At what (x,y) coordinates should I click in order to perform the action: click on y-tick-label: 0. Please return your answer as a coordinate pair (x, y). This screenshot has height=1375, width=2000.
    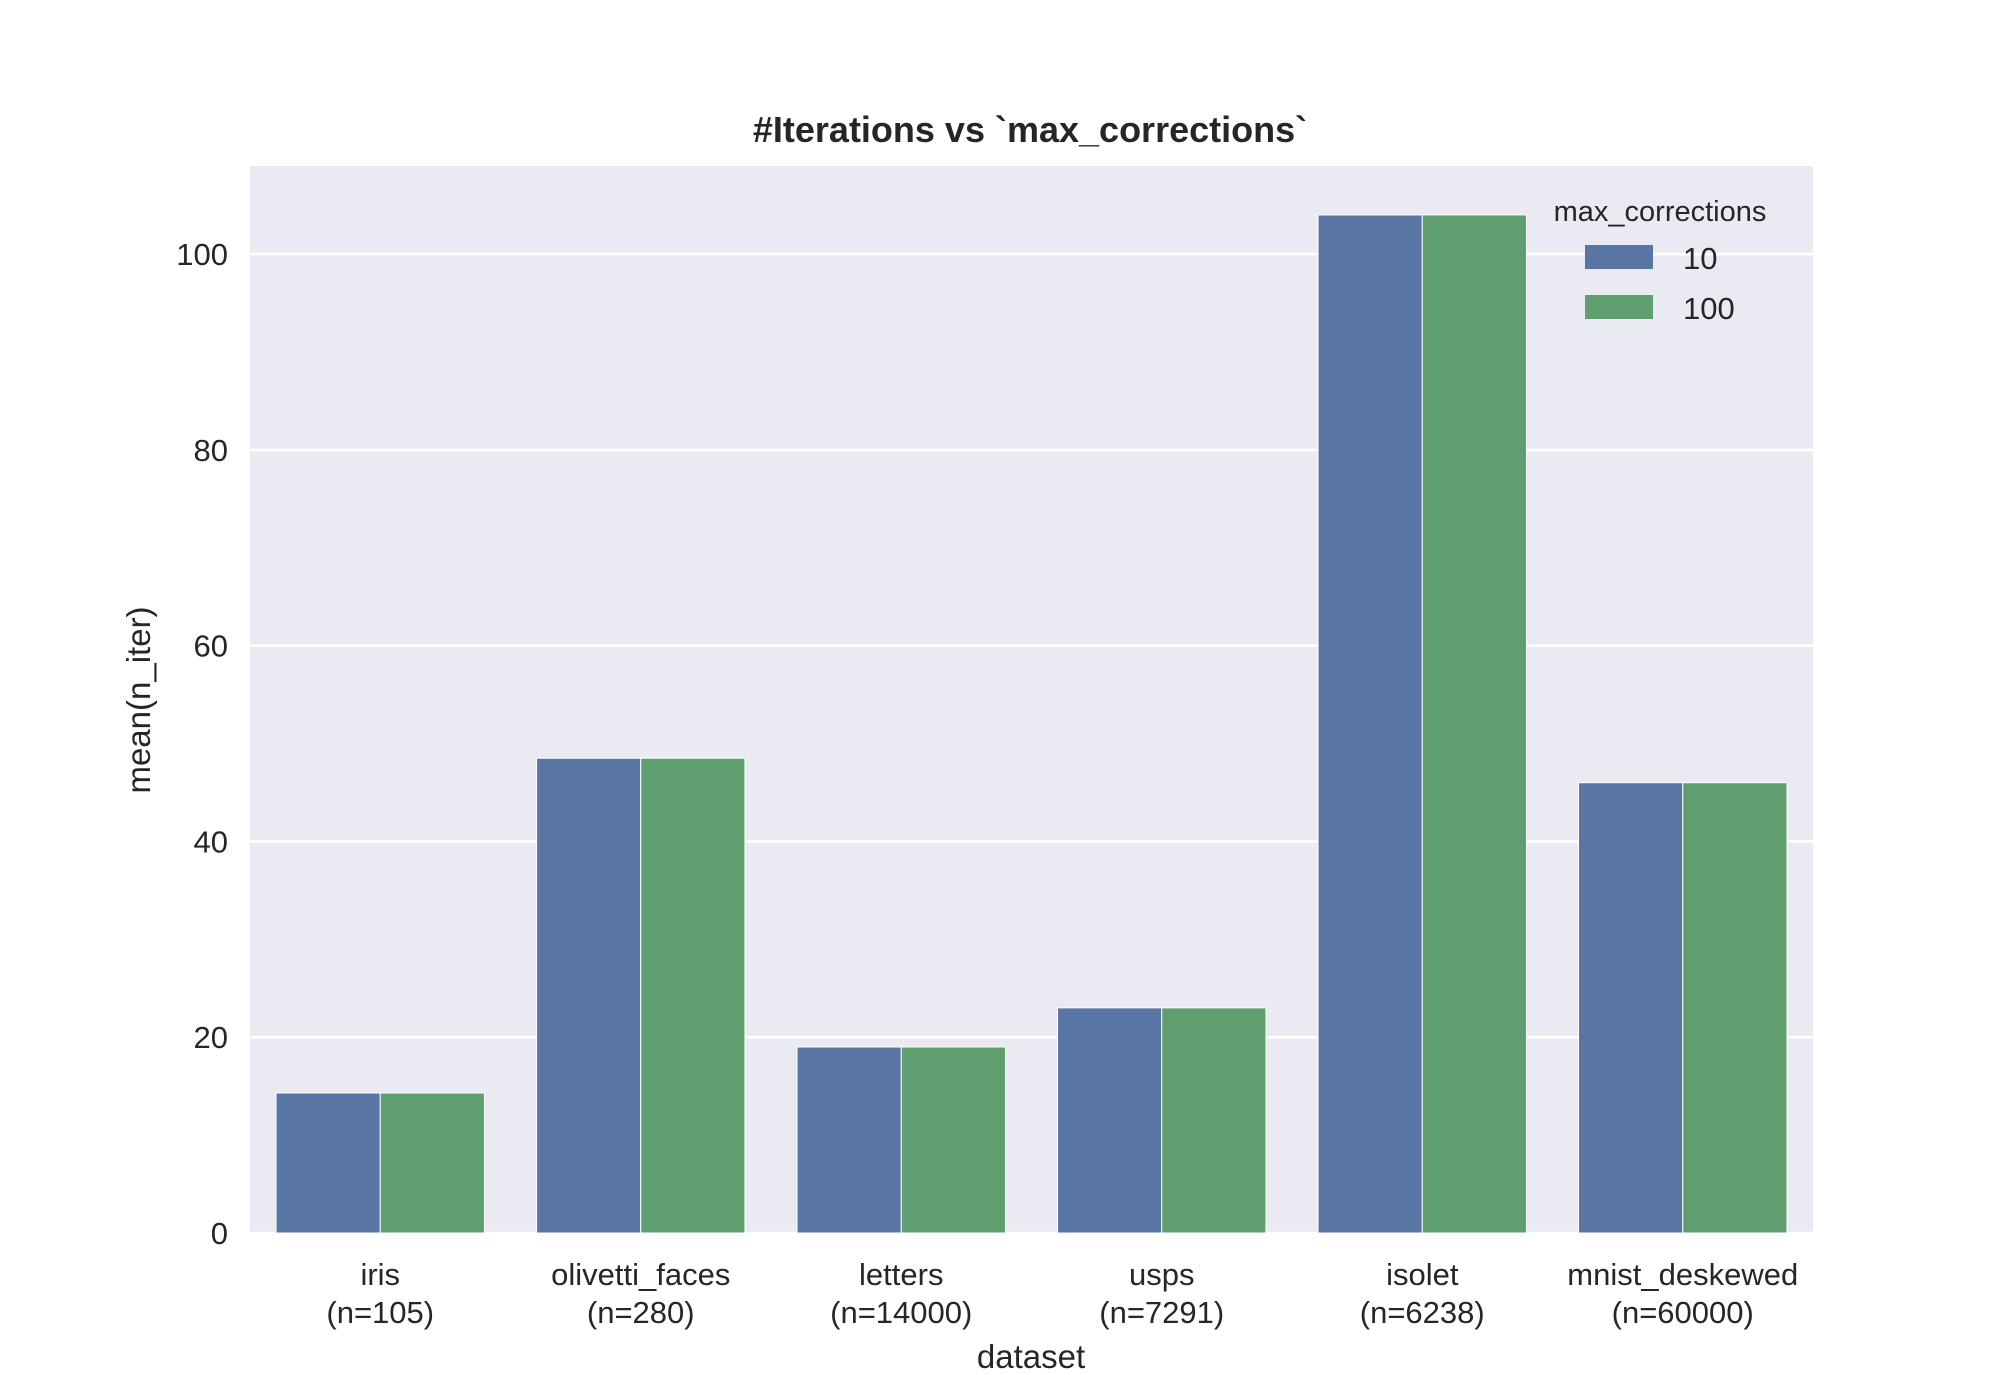
    Looking at the image, I should click on (219, 1233).